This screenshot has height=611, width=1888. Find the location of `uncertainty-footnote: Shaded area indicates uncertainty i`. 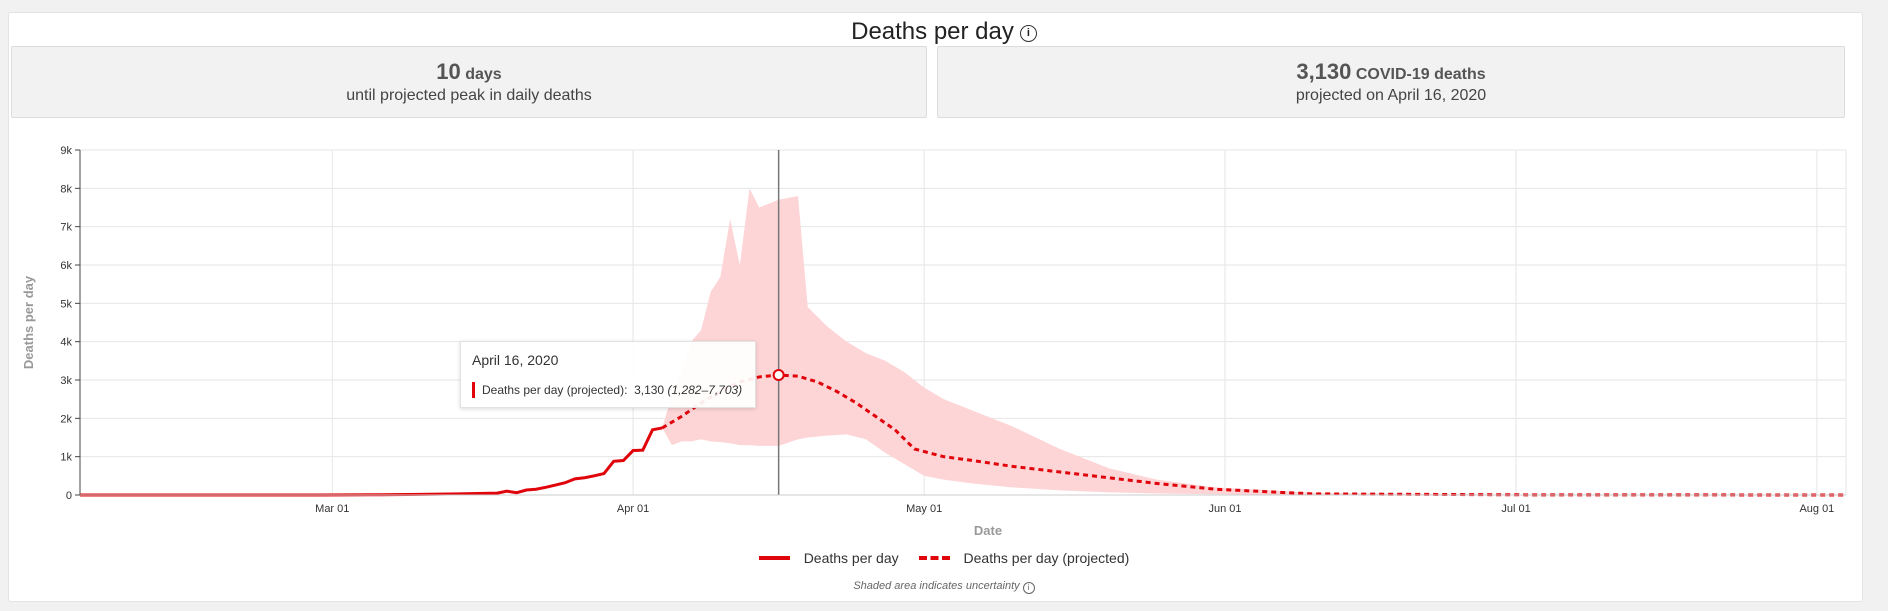

uncertainty-footnote: Shaded area indicates uncertainty i is located at coordinates (944, 587).